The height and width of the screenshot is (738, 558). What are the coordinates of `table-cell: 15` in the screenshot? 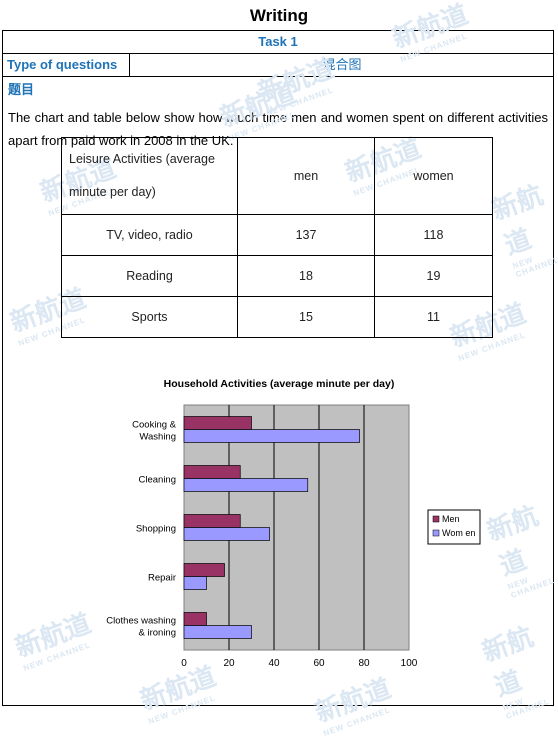 It's located at (306, 317).